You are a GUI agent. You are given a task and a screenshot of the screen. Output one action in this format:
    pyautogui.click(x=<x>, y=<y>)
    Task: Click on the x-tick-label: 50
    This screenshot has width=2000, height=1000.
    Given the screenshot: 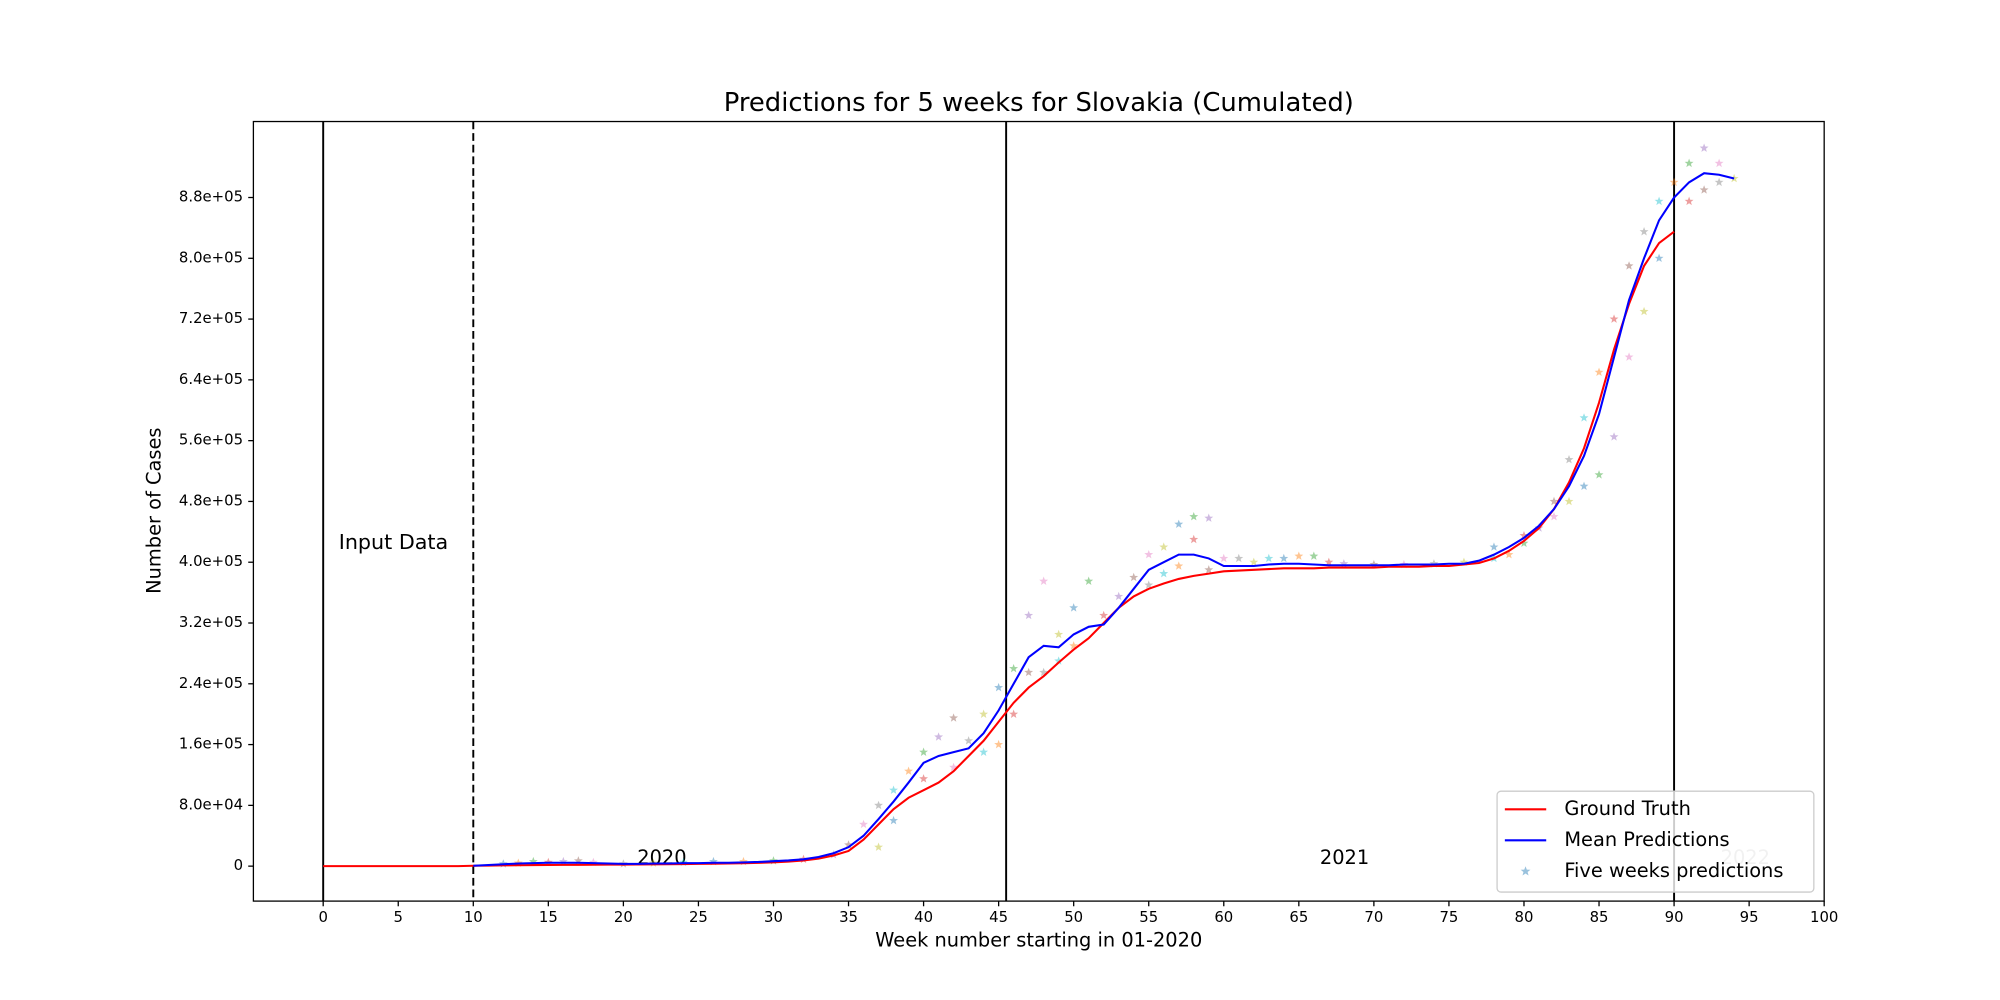 What is the action you would take?
    pyautogui.click(x=1073, y=917)
    